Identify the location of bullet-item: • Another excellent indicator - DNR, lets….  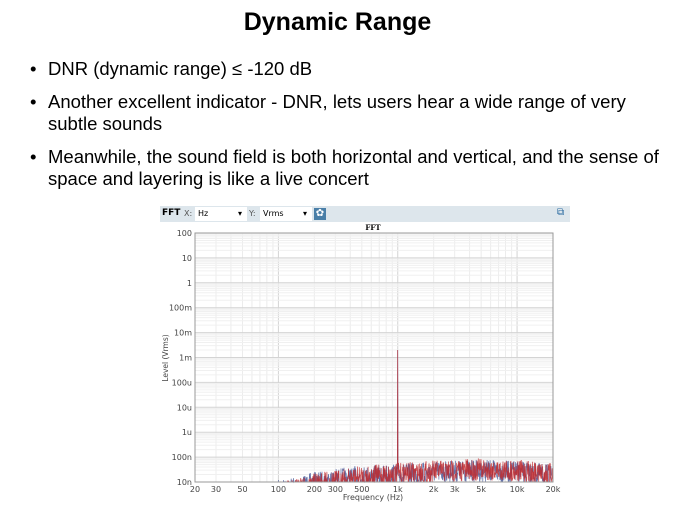
(345, 113).